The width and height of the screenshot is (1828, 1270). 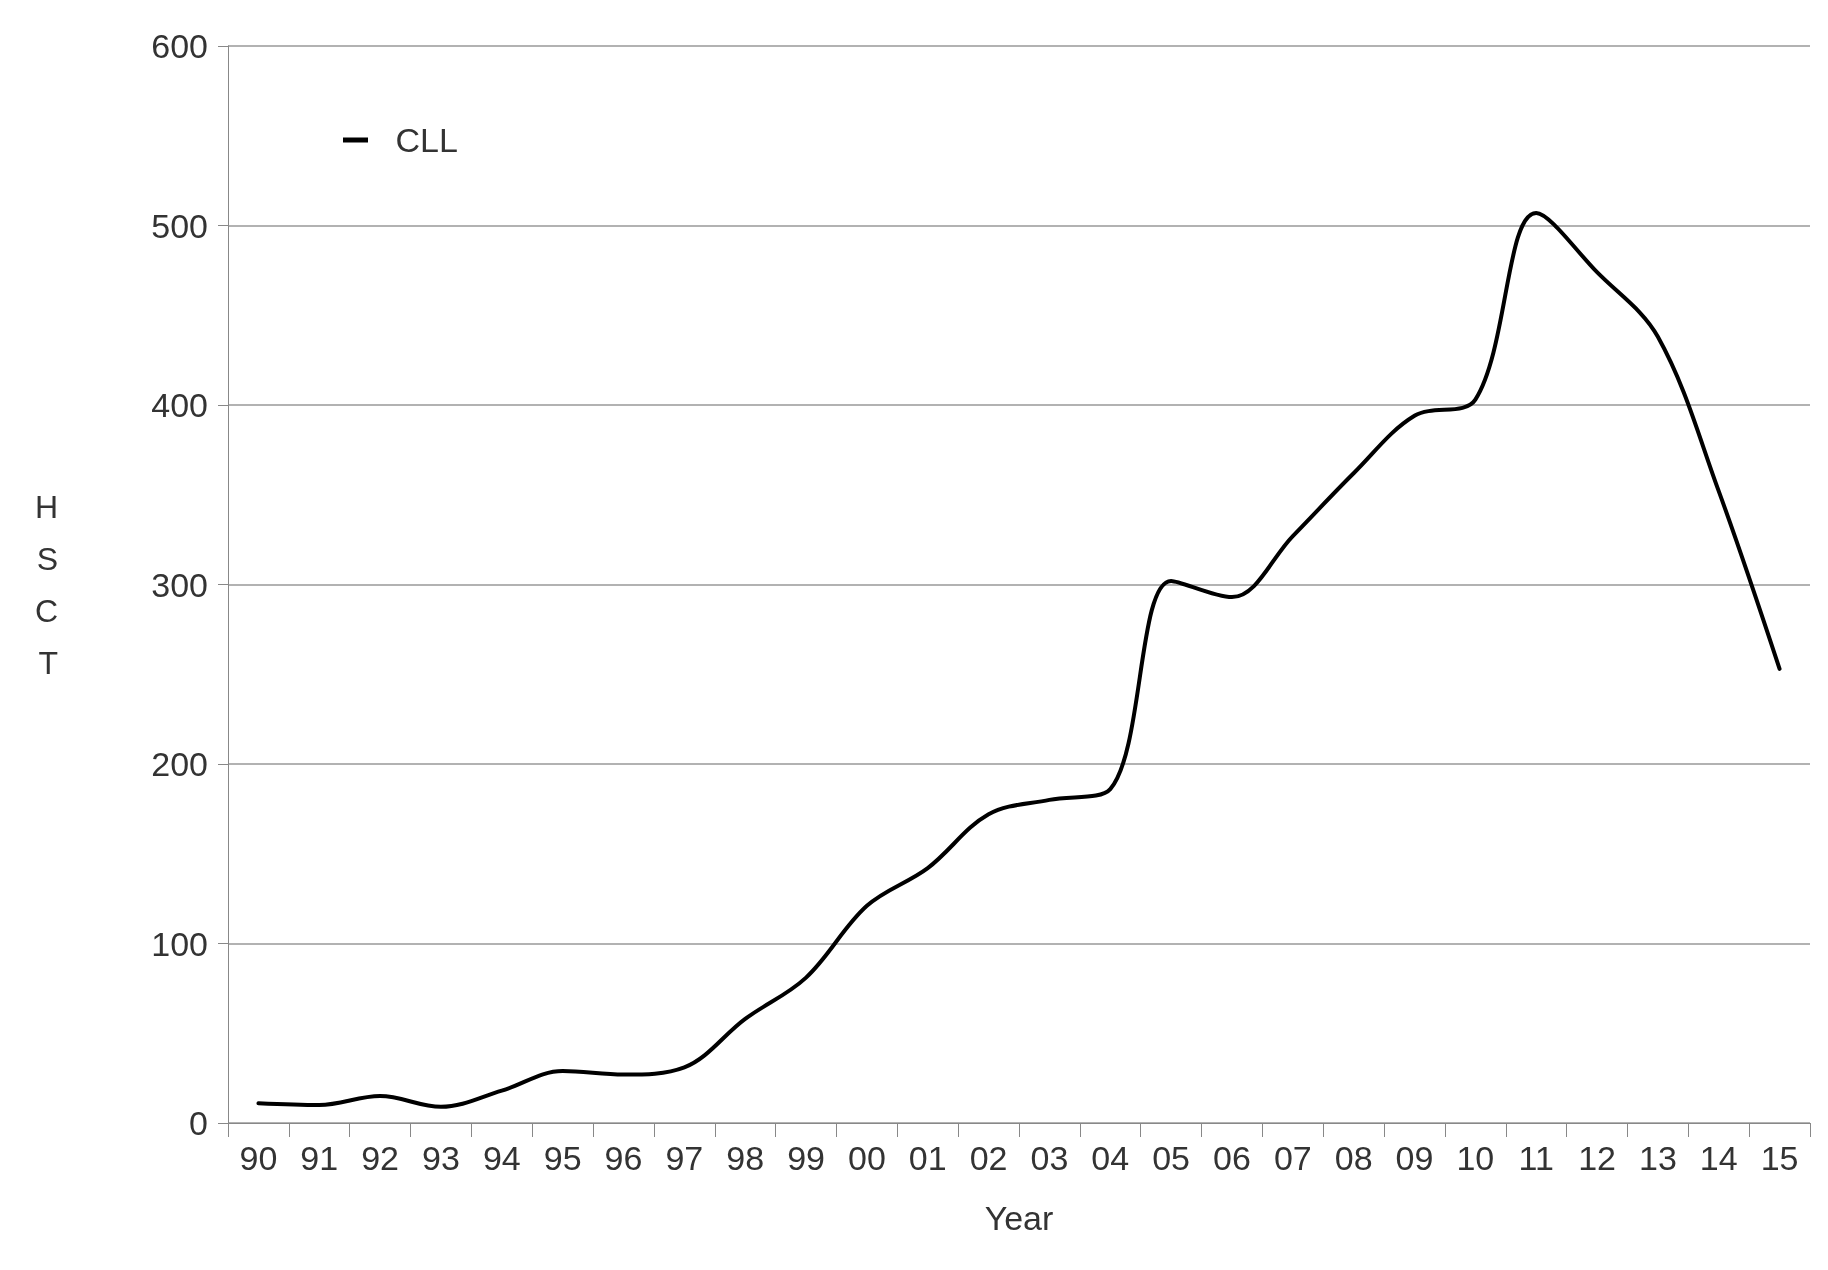 I want to click on x-tick-label: 90, so click(x=258, y=1158).